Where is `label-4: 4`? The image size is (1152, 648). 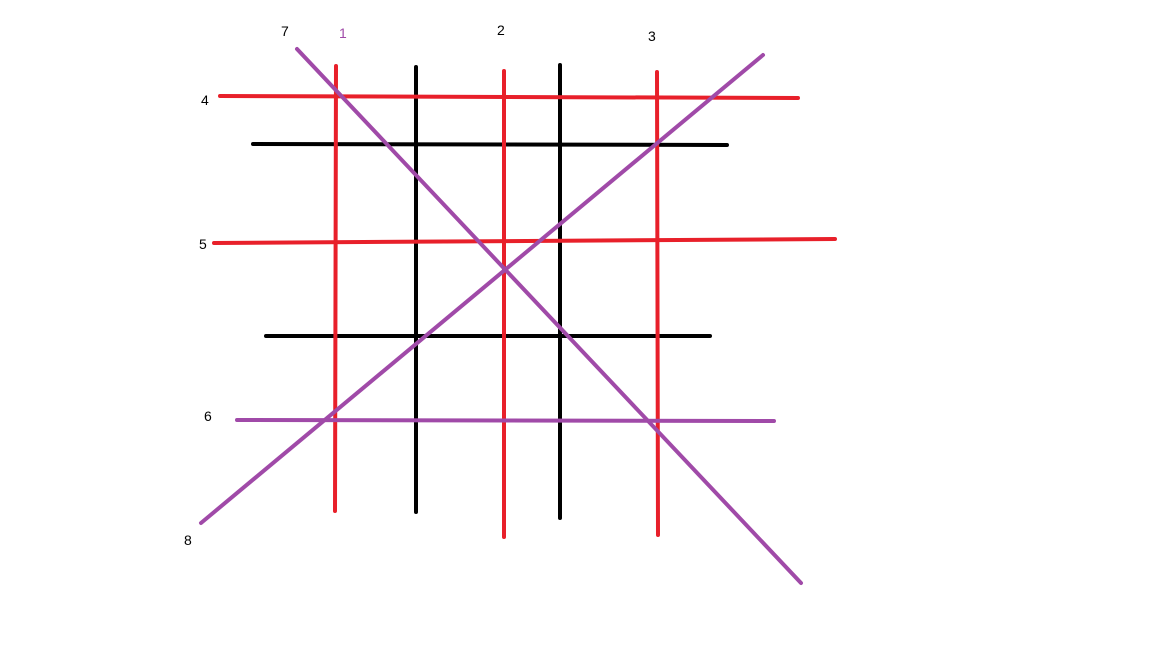 label-4: 4 is located at coordinates (205, 100).